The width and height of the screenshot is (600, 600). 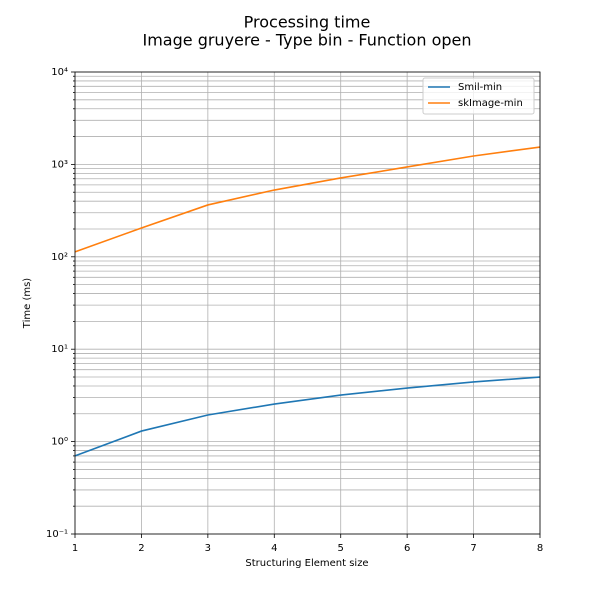 What do you see at coordinates (59, 442) in the screenshot?
I see `y-tick-label: 10⁰` at bounding box center [59, 442].